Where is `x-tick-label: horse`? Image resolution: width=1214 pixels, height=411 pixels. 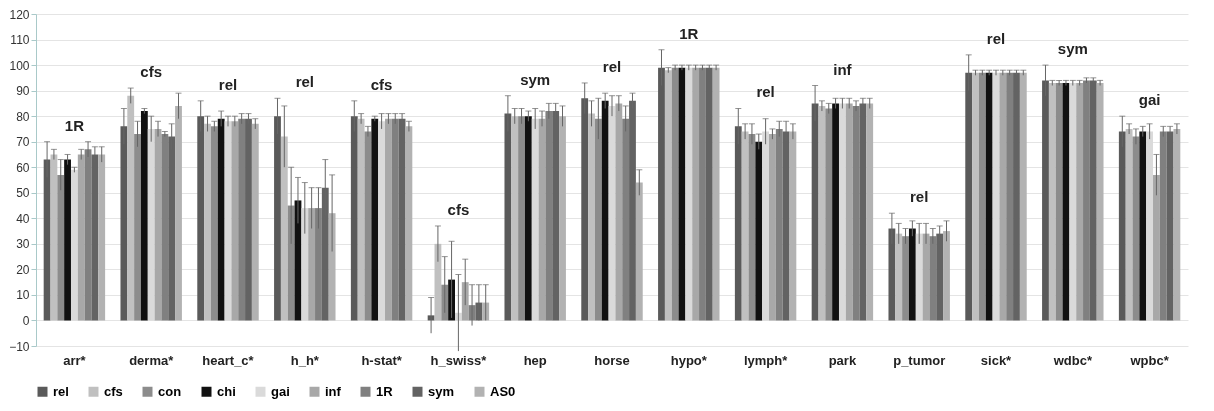 x-tick-label: horse is located at coordinates (612, 360).